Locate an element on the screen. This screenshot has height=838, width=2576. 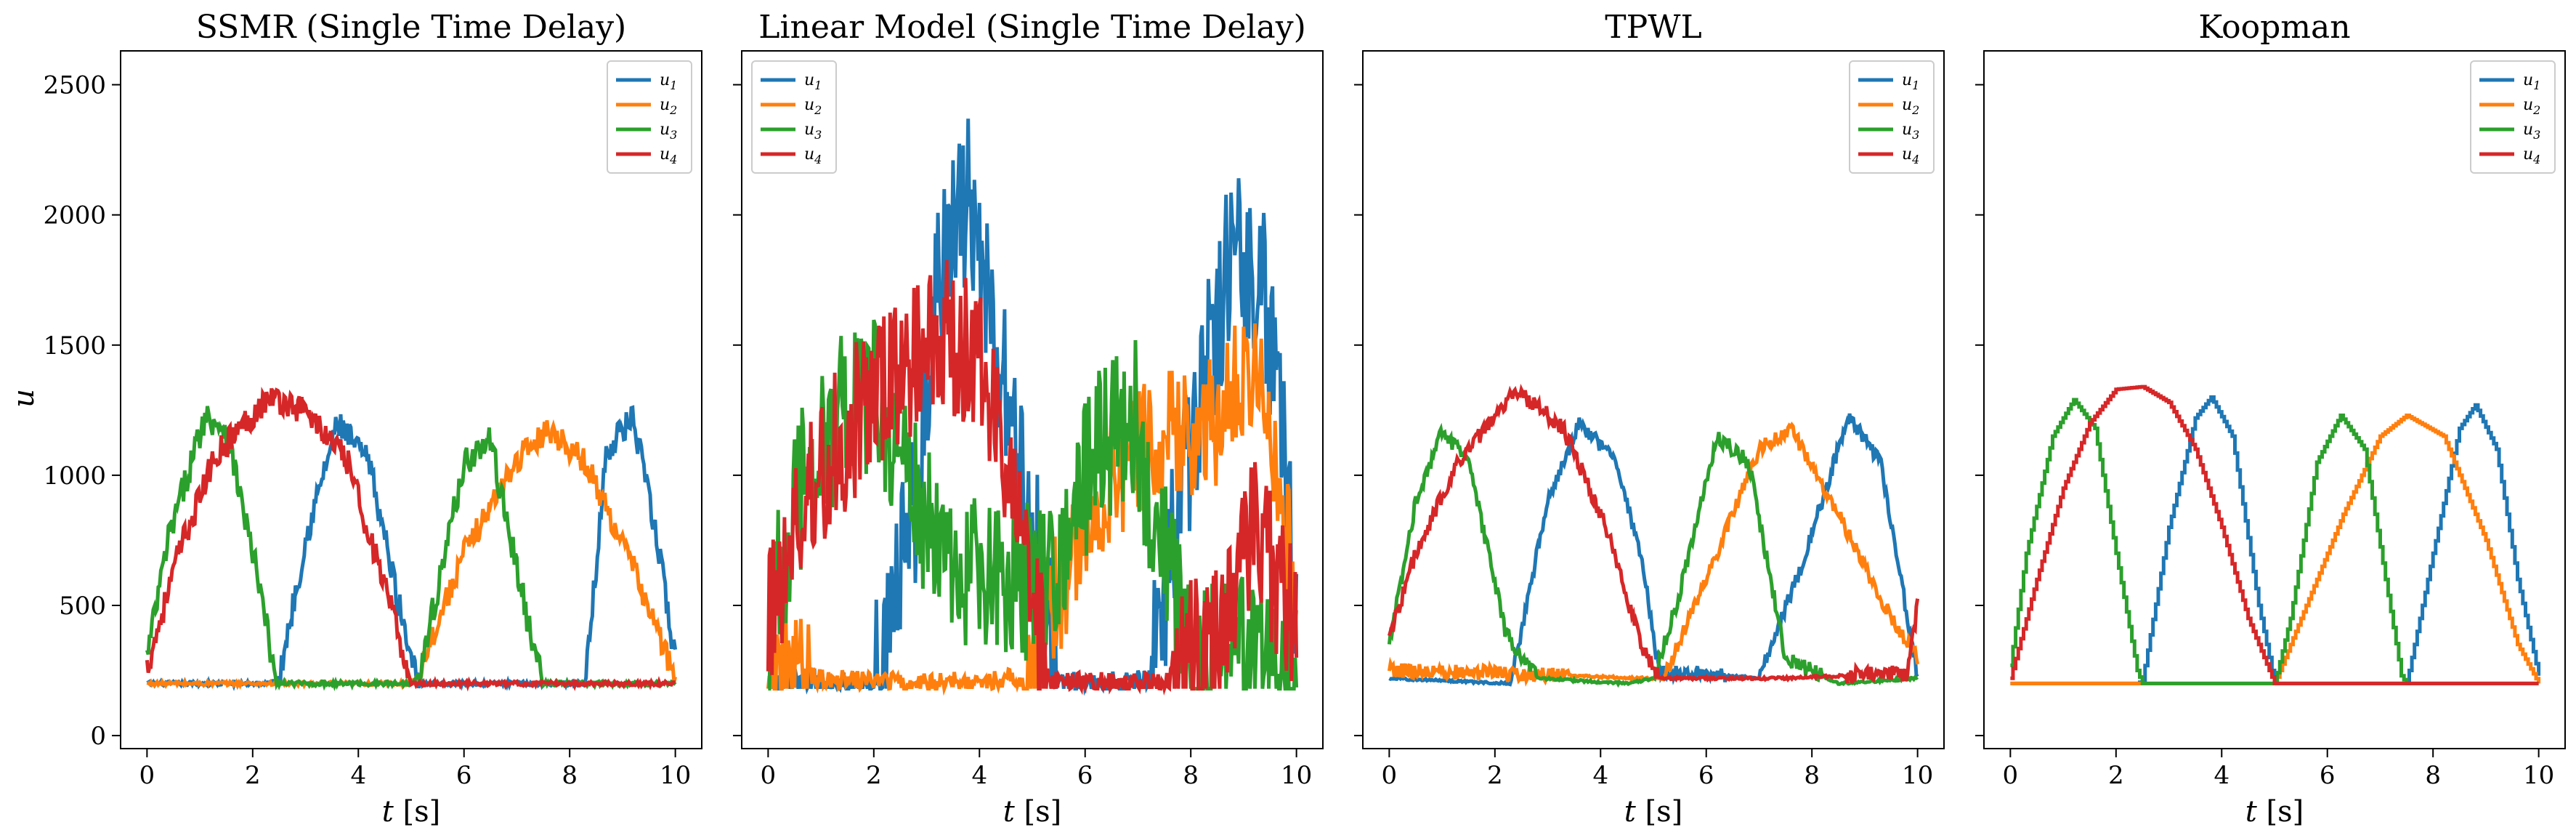
y-tick-label: 2500 is located at coordinates (74, 85).